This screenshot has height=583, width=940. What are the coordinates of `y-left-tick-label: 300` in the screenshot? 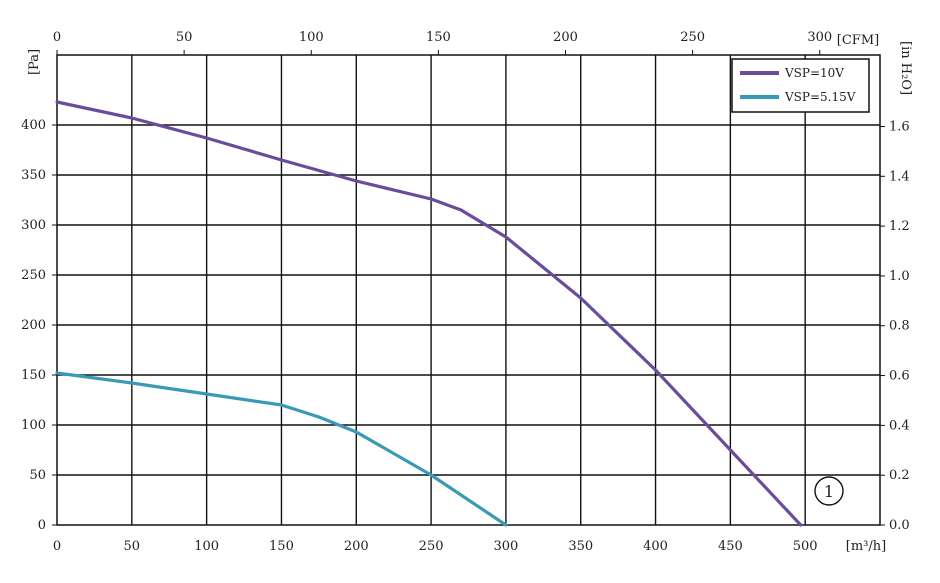 It's located at (33, 225).